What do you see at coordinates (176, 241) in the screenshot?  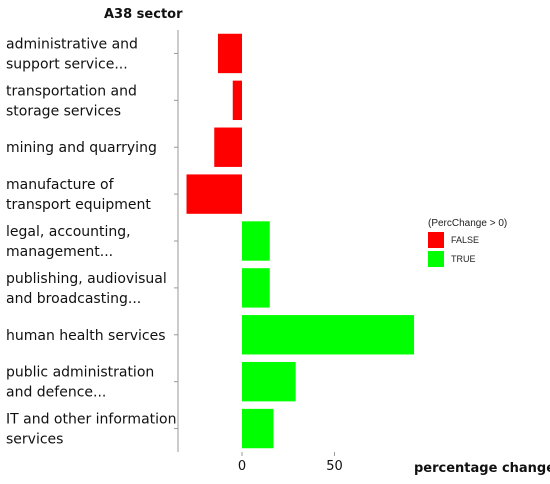 I see `y-axis-ticks` at bounding box center [176, 241].